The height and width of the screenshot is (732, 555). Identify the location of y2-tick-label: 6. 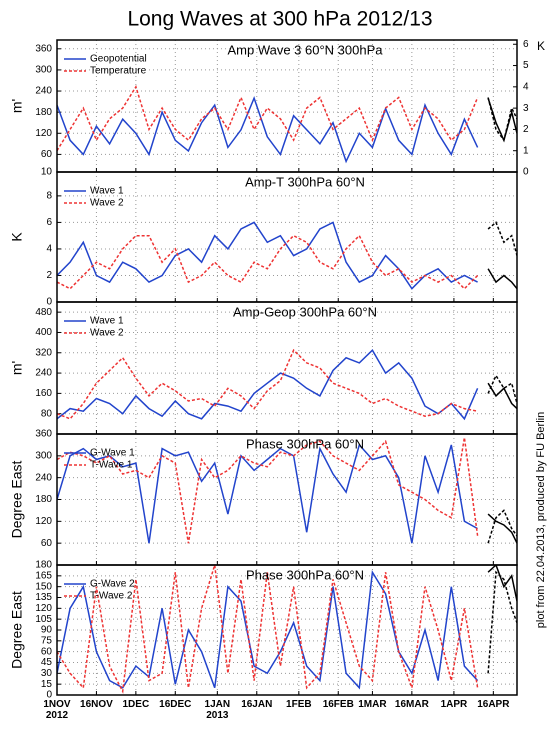
(526, 44).